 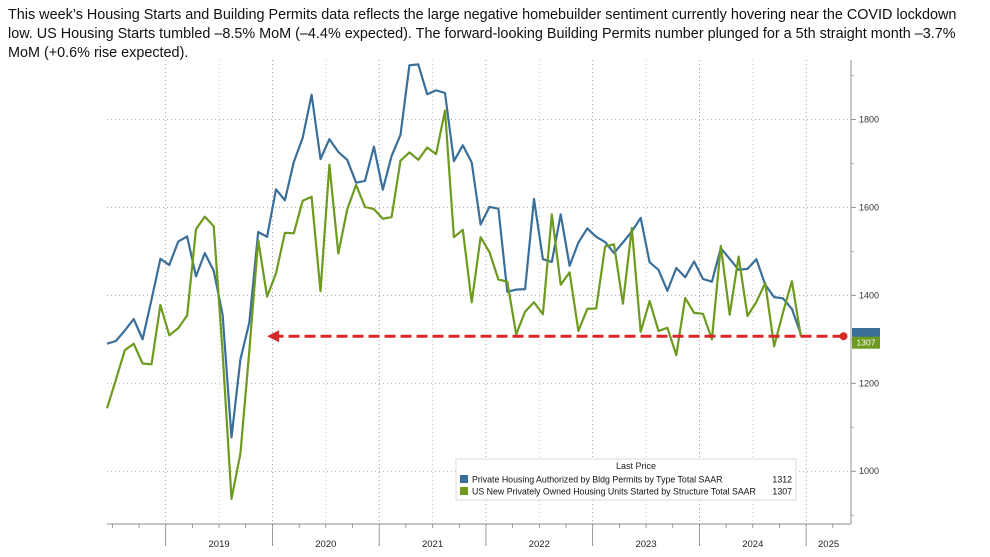 I want to click on legend-title: Last Price, so click(x=636, y=466).